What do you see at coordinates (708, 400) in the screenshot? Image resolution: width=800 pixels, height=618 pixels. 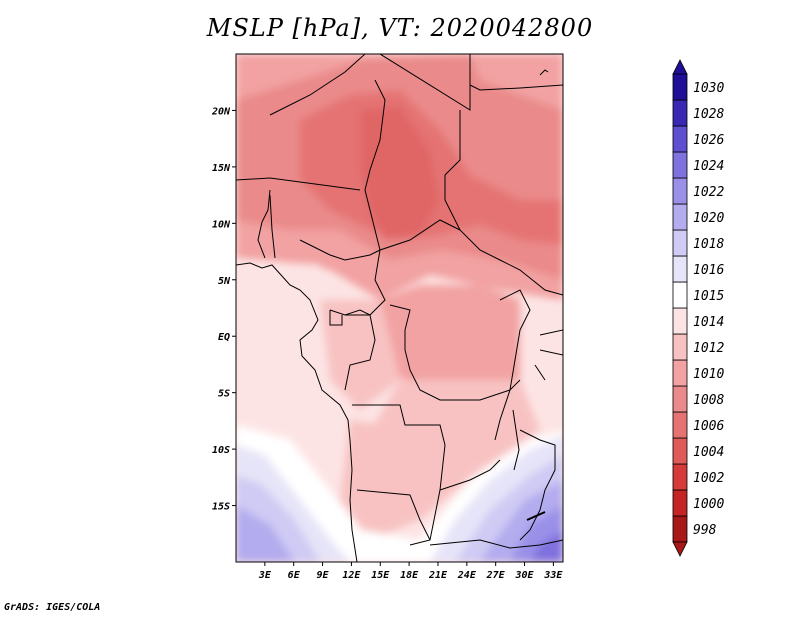 I see `colorbar-label: 1008` at bounding box center [708, 400].